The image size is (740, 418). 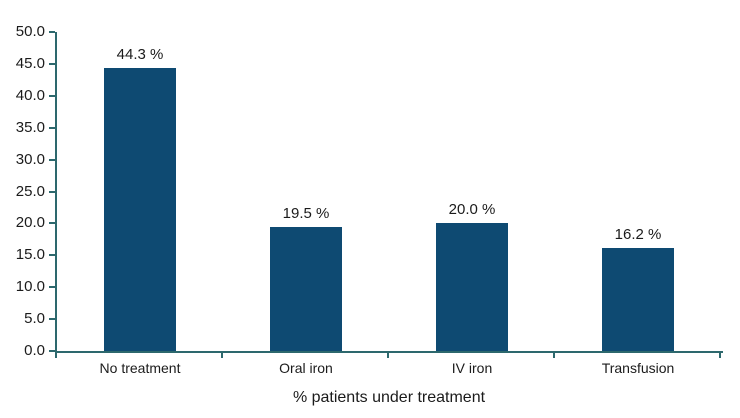 I want to click on x-axis-category-label: No treatment, so click(x=140, y=368).